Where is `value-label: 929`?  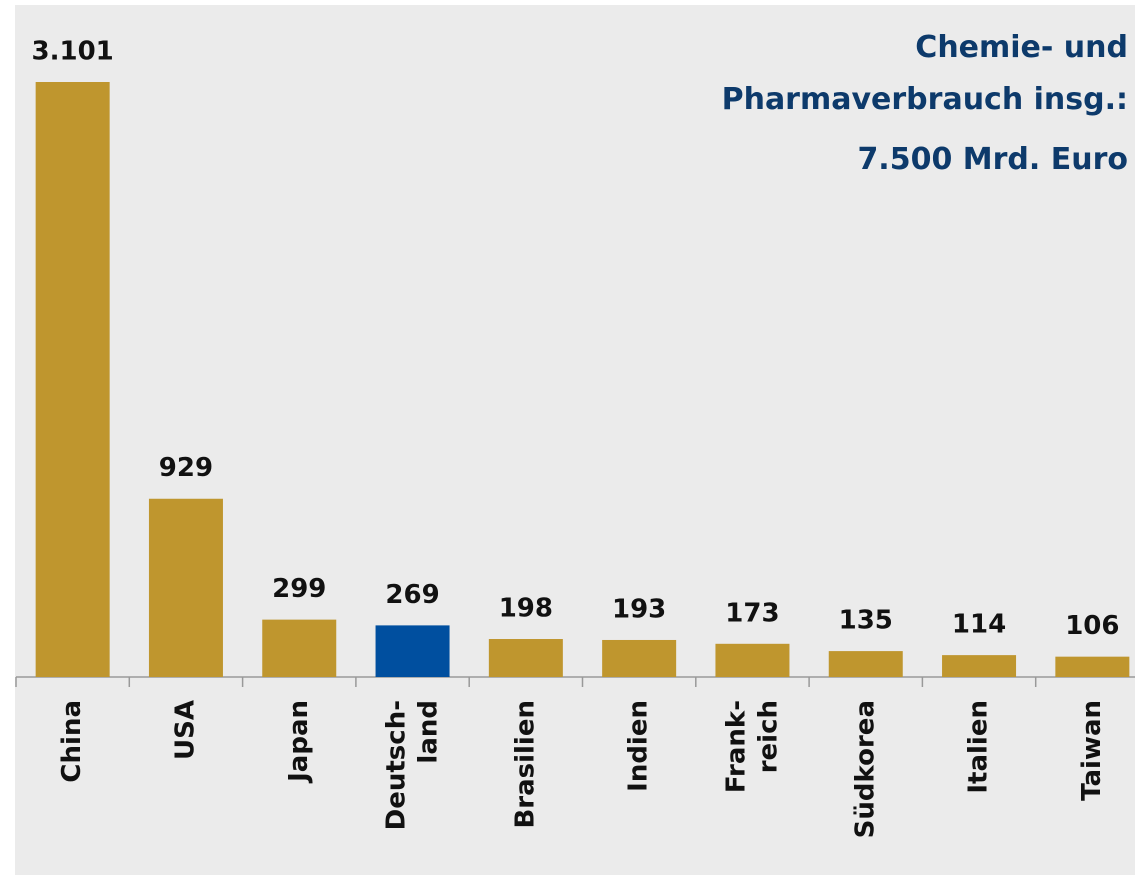 value-label: 929 is located at coordinates (186, 468).